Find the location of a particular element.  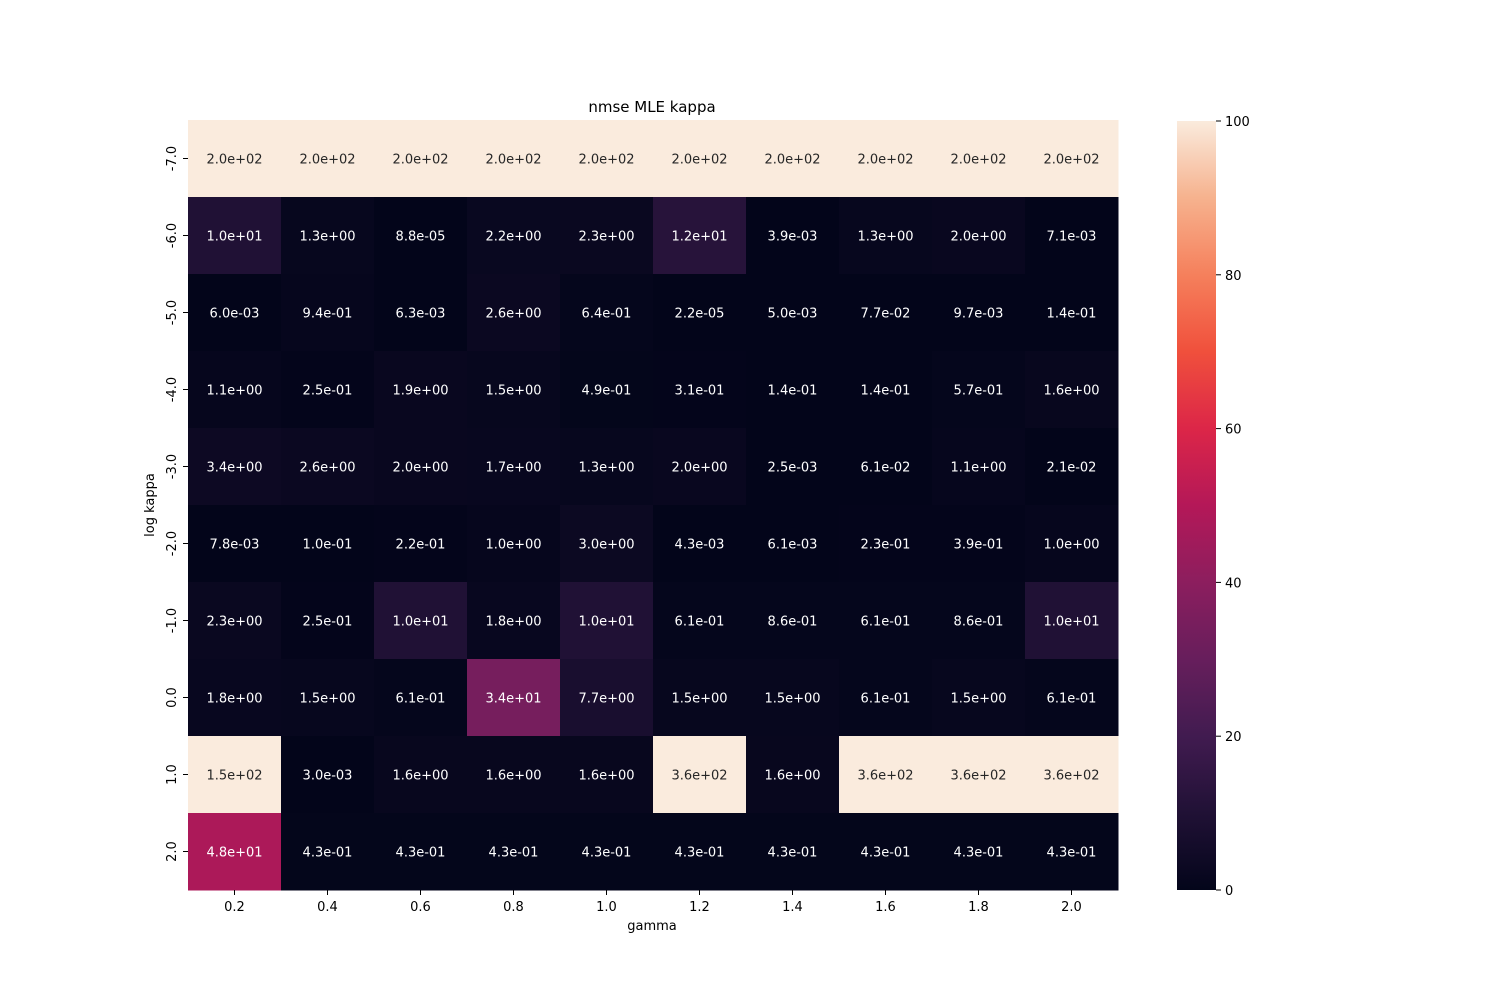

cell-value-label: 3.9e-03 is located at coordinates (793, 237).